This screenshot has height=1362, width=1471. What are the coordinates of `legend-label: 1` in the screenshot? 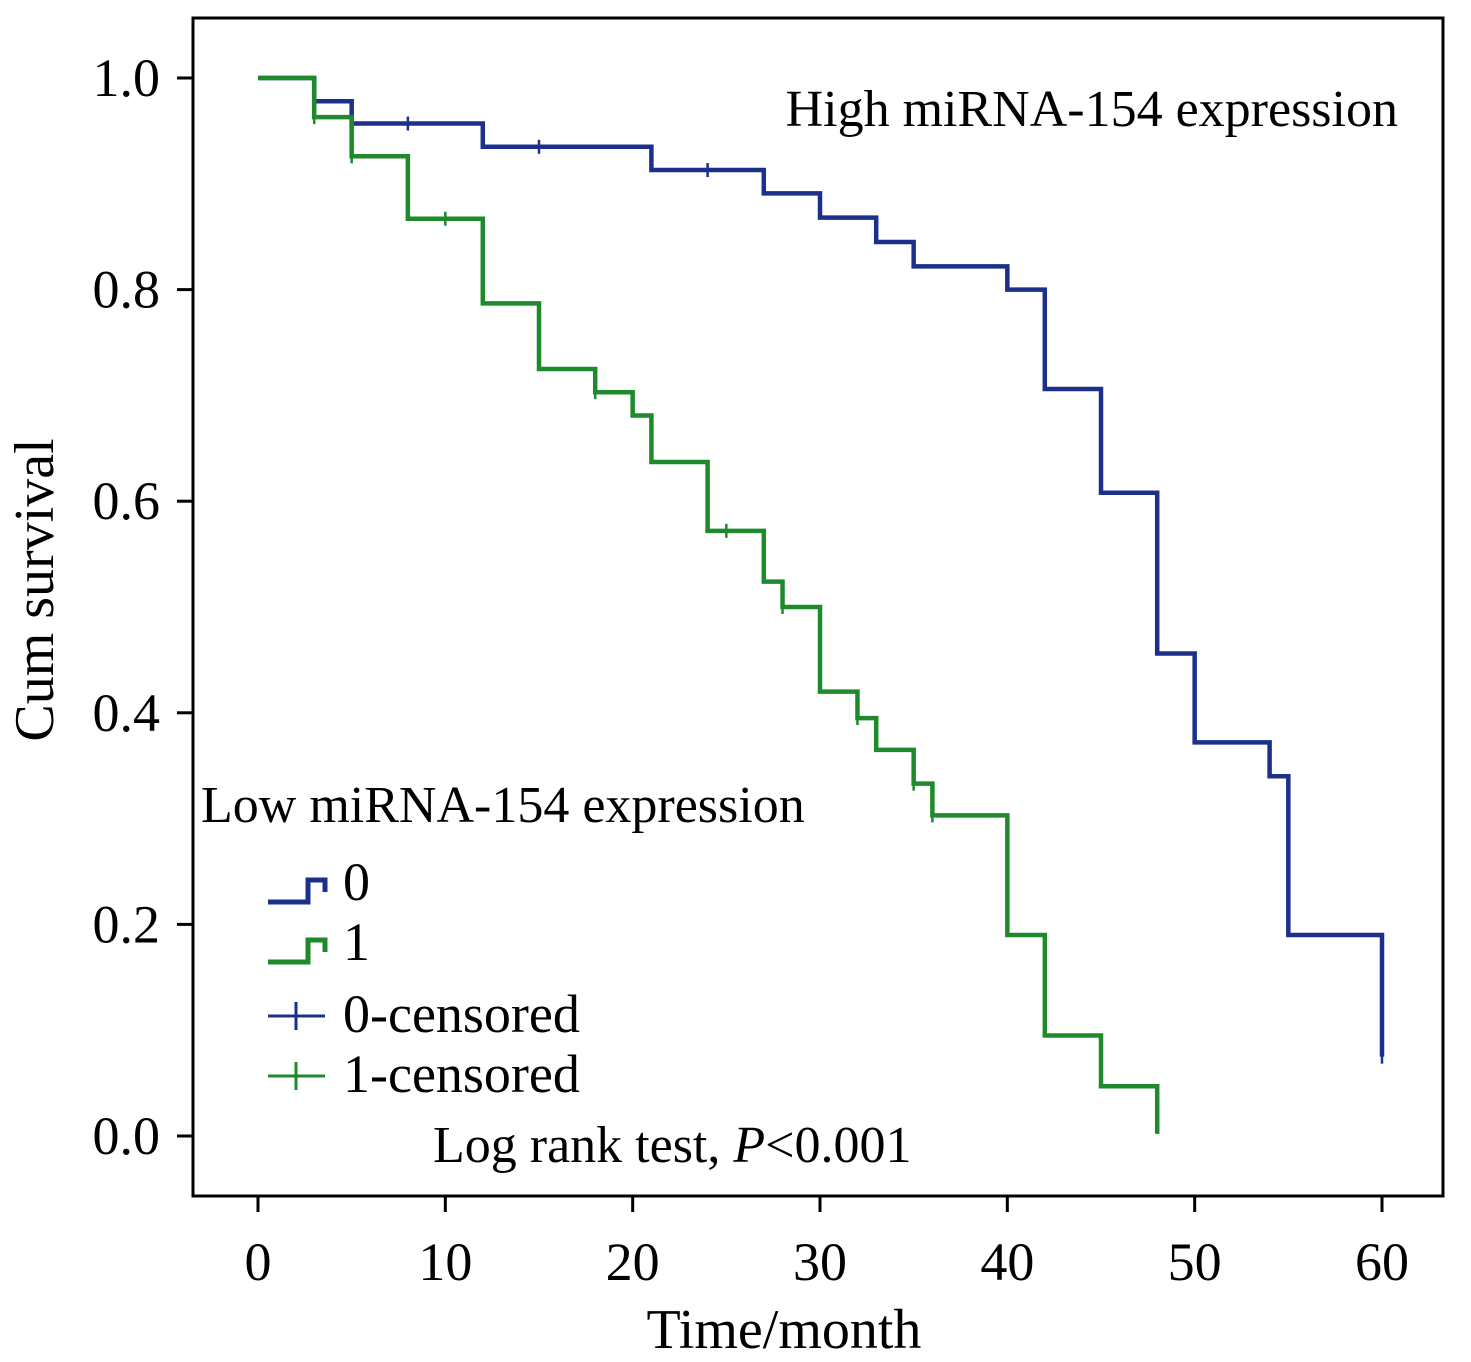 It's located at (356, 942).